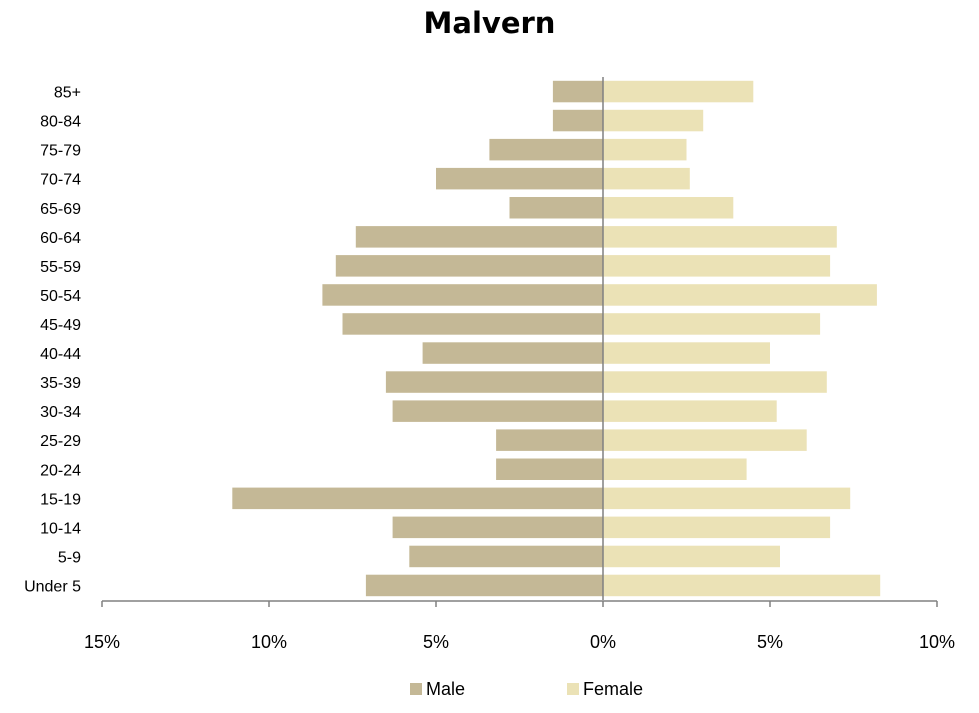 This screenshot has width=979, height=713. I want to click on y-tick-label: 30-34, so click(60, 412).